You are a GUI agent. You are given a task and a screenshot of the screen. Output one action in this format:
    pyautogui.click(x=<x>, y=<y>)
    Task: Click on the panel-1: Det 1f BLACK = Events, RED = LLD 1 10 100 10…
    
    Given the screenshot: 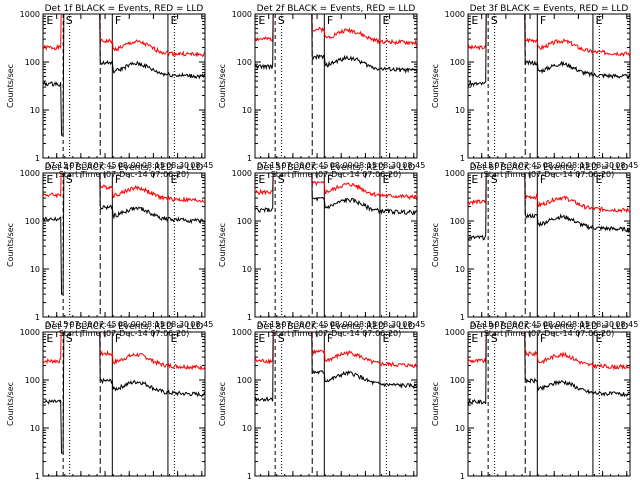 What is the action you would take?
    pyautogui.click(x=109, y=91)
    